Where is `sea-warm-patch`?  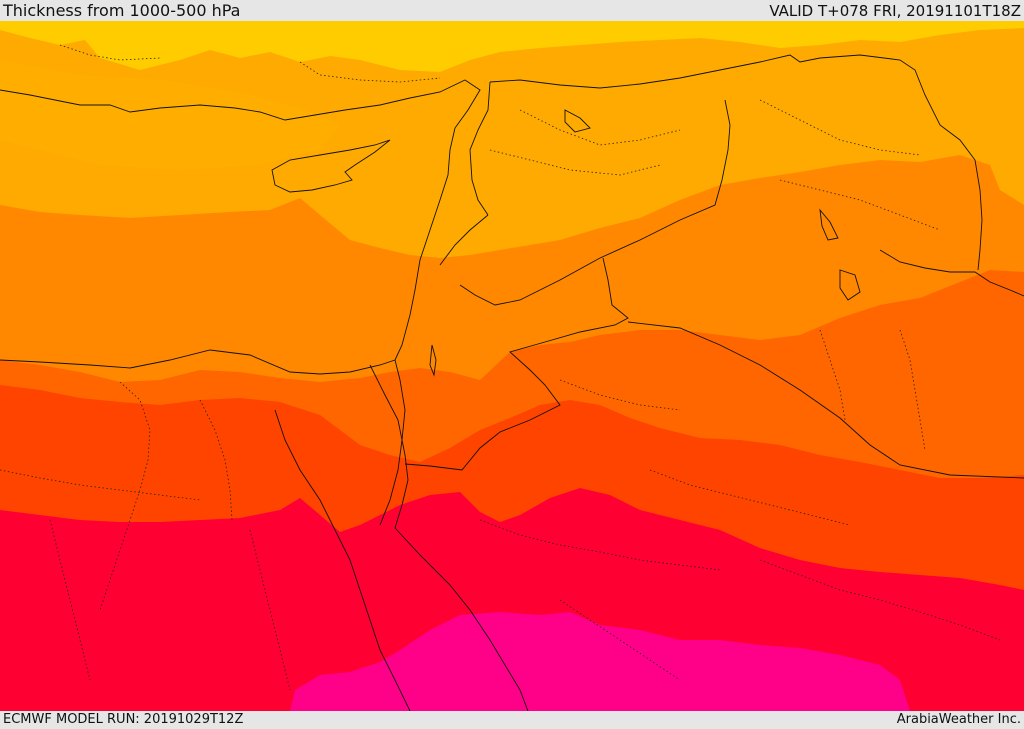
sea-warm-patch is located at coordinates (170, 115).